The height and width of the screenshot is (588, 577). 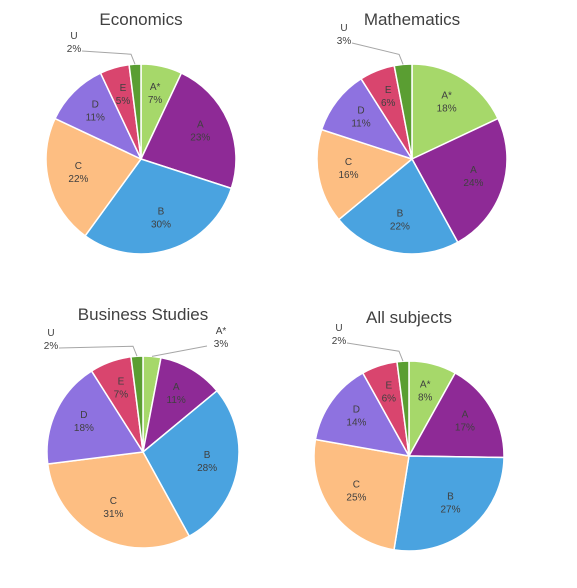 I want to click on chart-title: Economics, so click(x=140, y=19).